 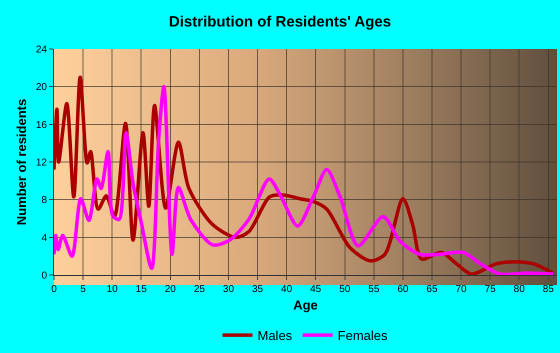 What do you see at coordinates (490, 289) in the screenshot?
I see `x-tick-label: 75` at bounding box center [490, 289].